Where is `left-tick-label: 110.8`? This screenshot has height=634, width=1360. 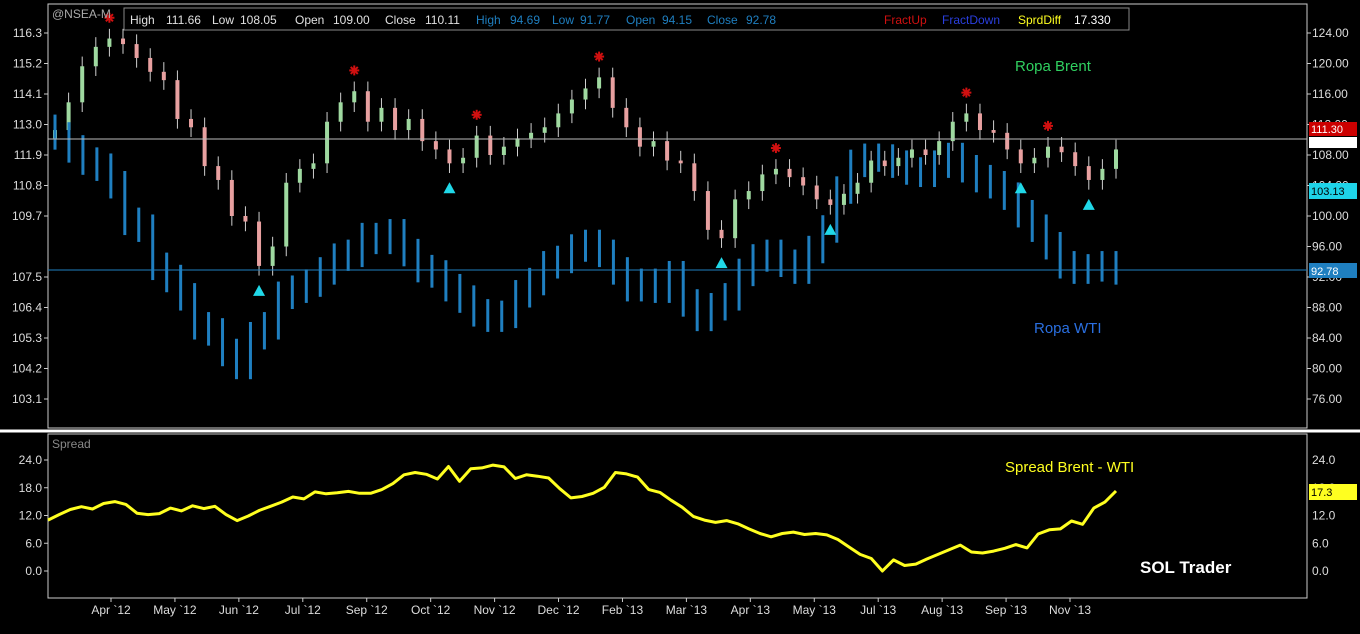 left-tick-label: 110.8 is located at coordinates (27, 186).